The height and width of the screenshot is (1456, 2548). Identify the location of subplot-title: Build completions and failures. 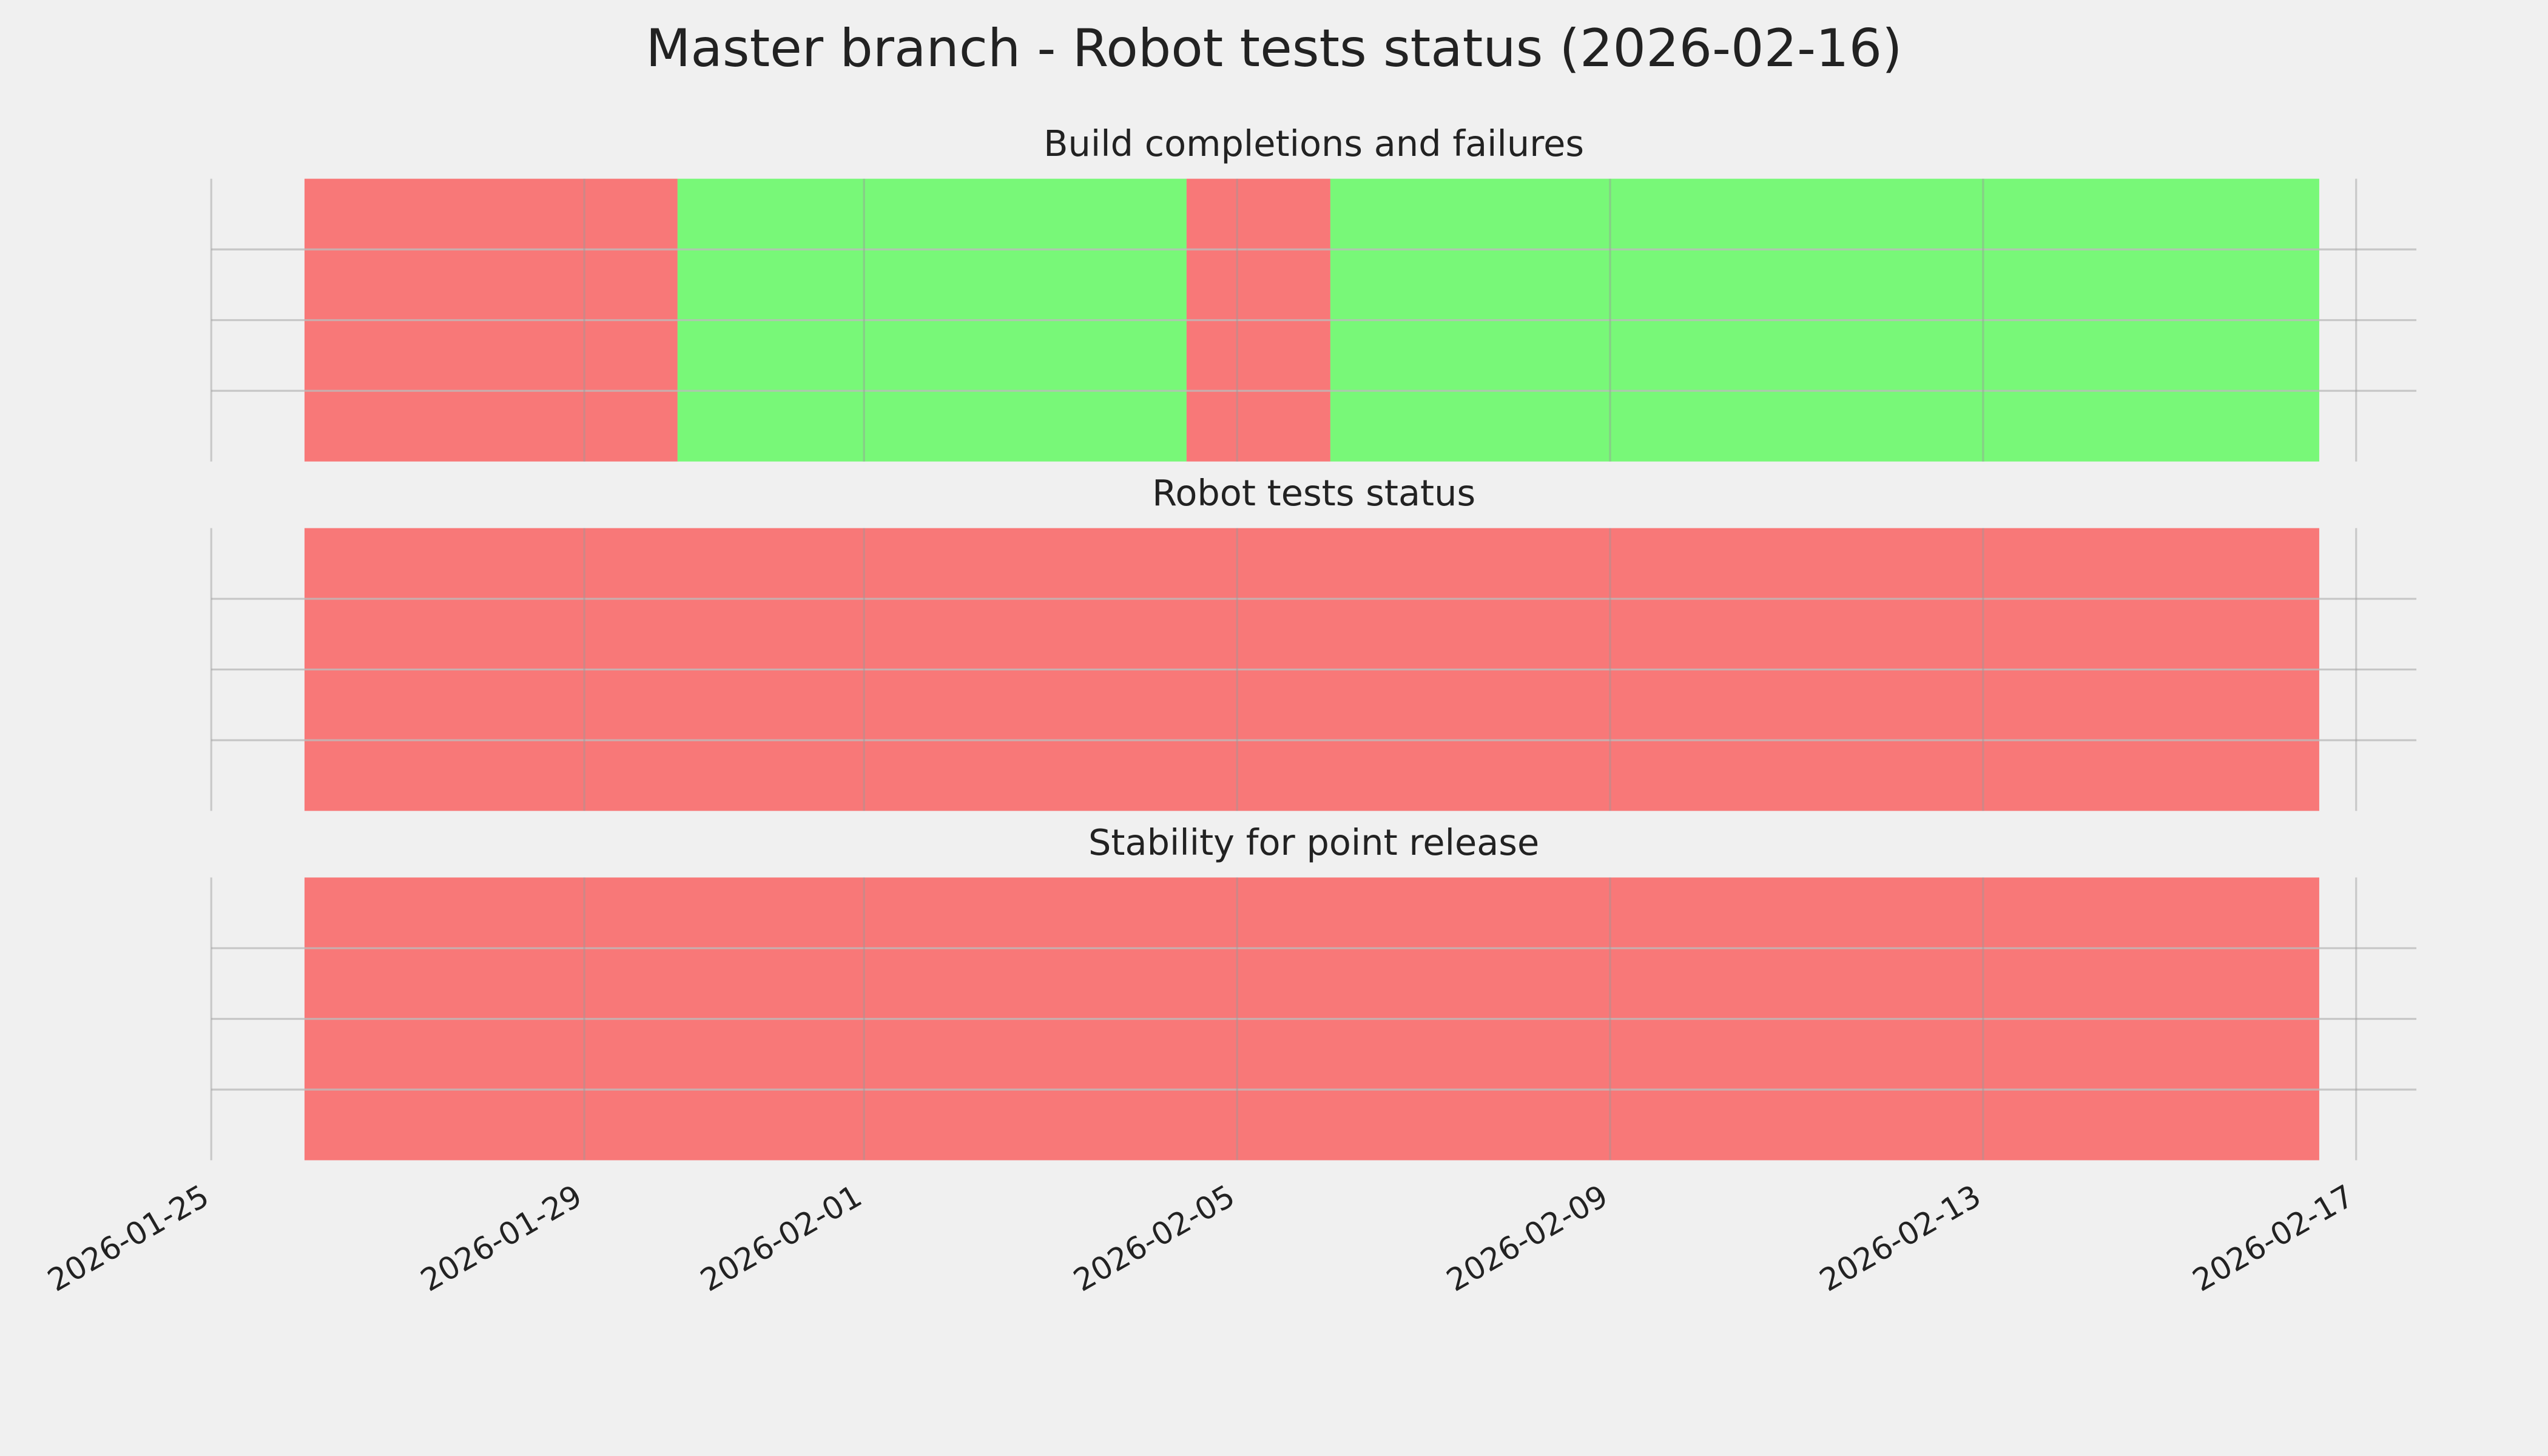
(1313, 143).